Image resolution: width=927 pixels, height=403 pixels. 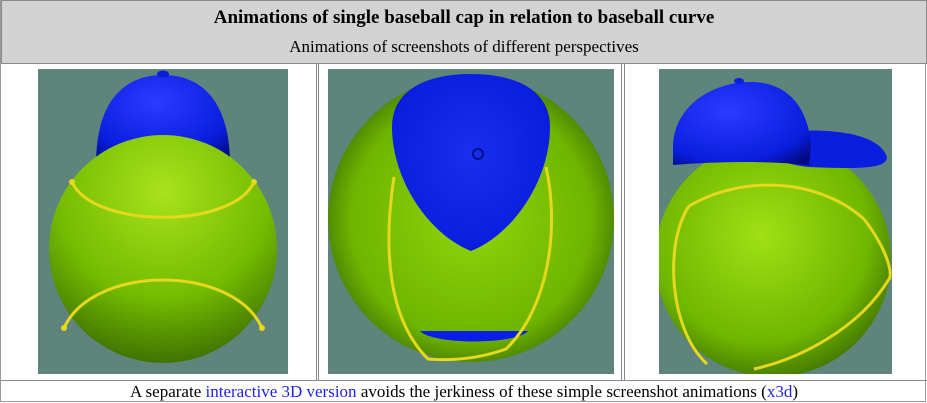 I want to click on seam-right, so click(x=822, y=294).